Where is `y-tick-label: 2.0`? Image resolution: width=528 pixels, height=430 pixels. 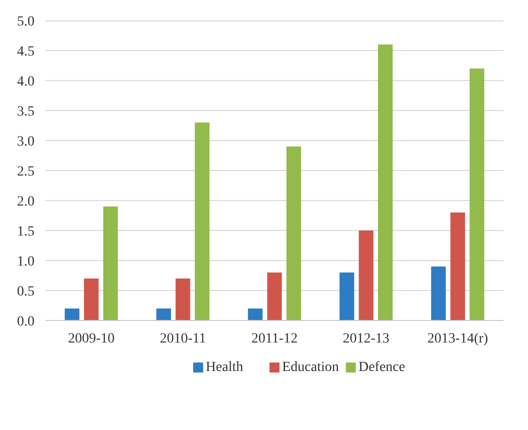 y-tick-label: 2.0 is located at coordinates (25, 202).